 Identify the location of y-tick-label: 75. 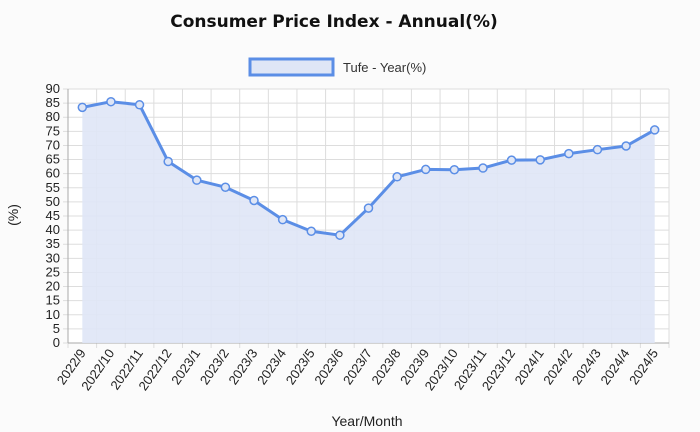
(53, 130).